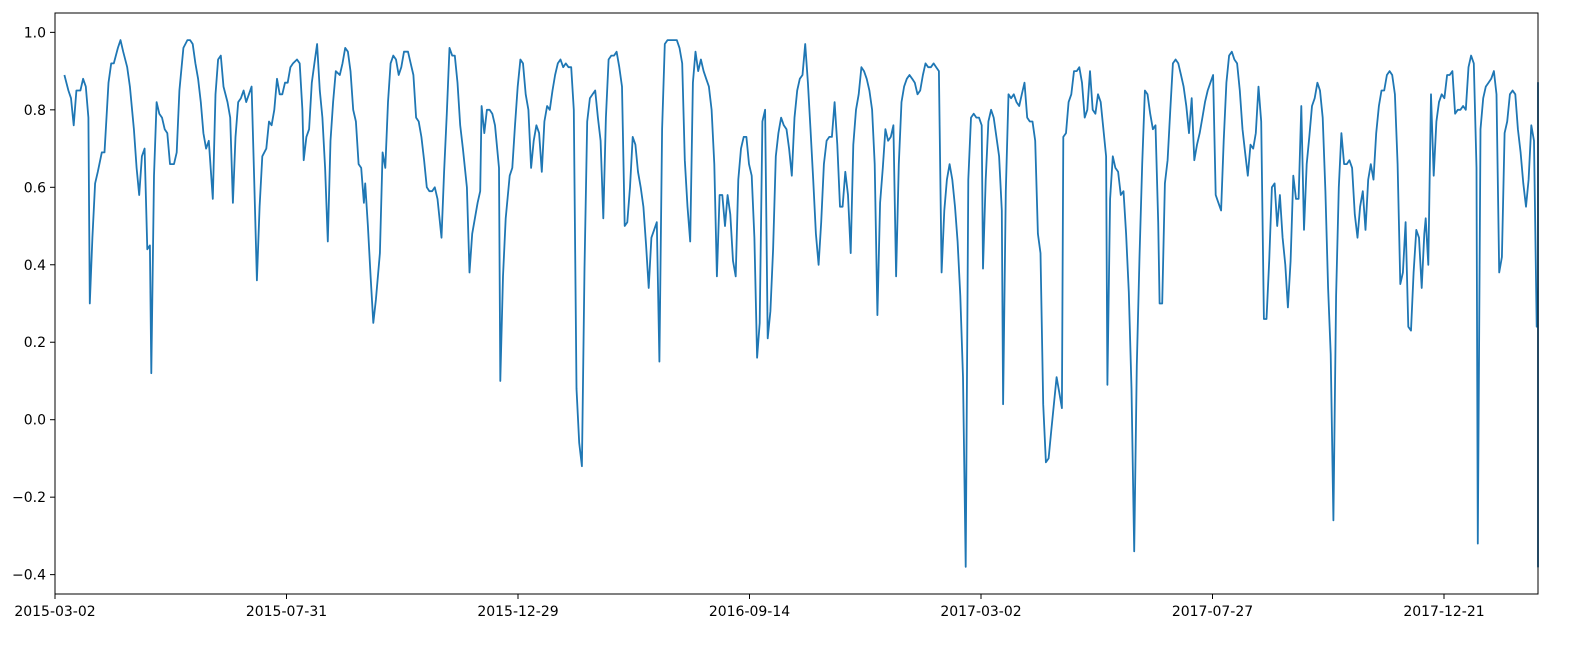 The image size is (1590, 652). Describe the element at coordinates (286, 612) in the screenshot. I see `x-tick-label: 2015-07-31` at that location.